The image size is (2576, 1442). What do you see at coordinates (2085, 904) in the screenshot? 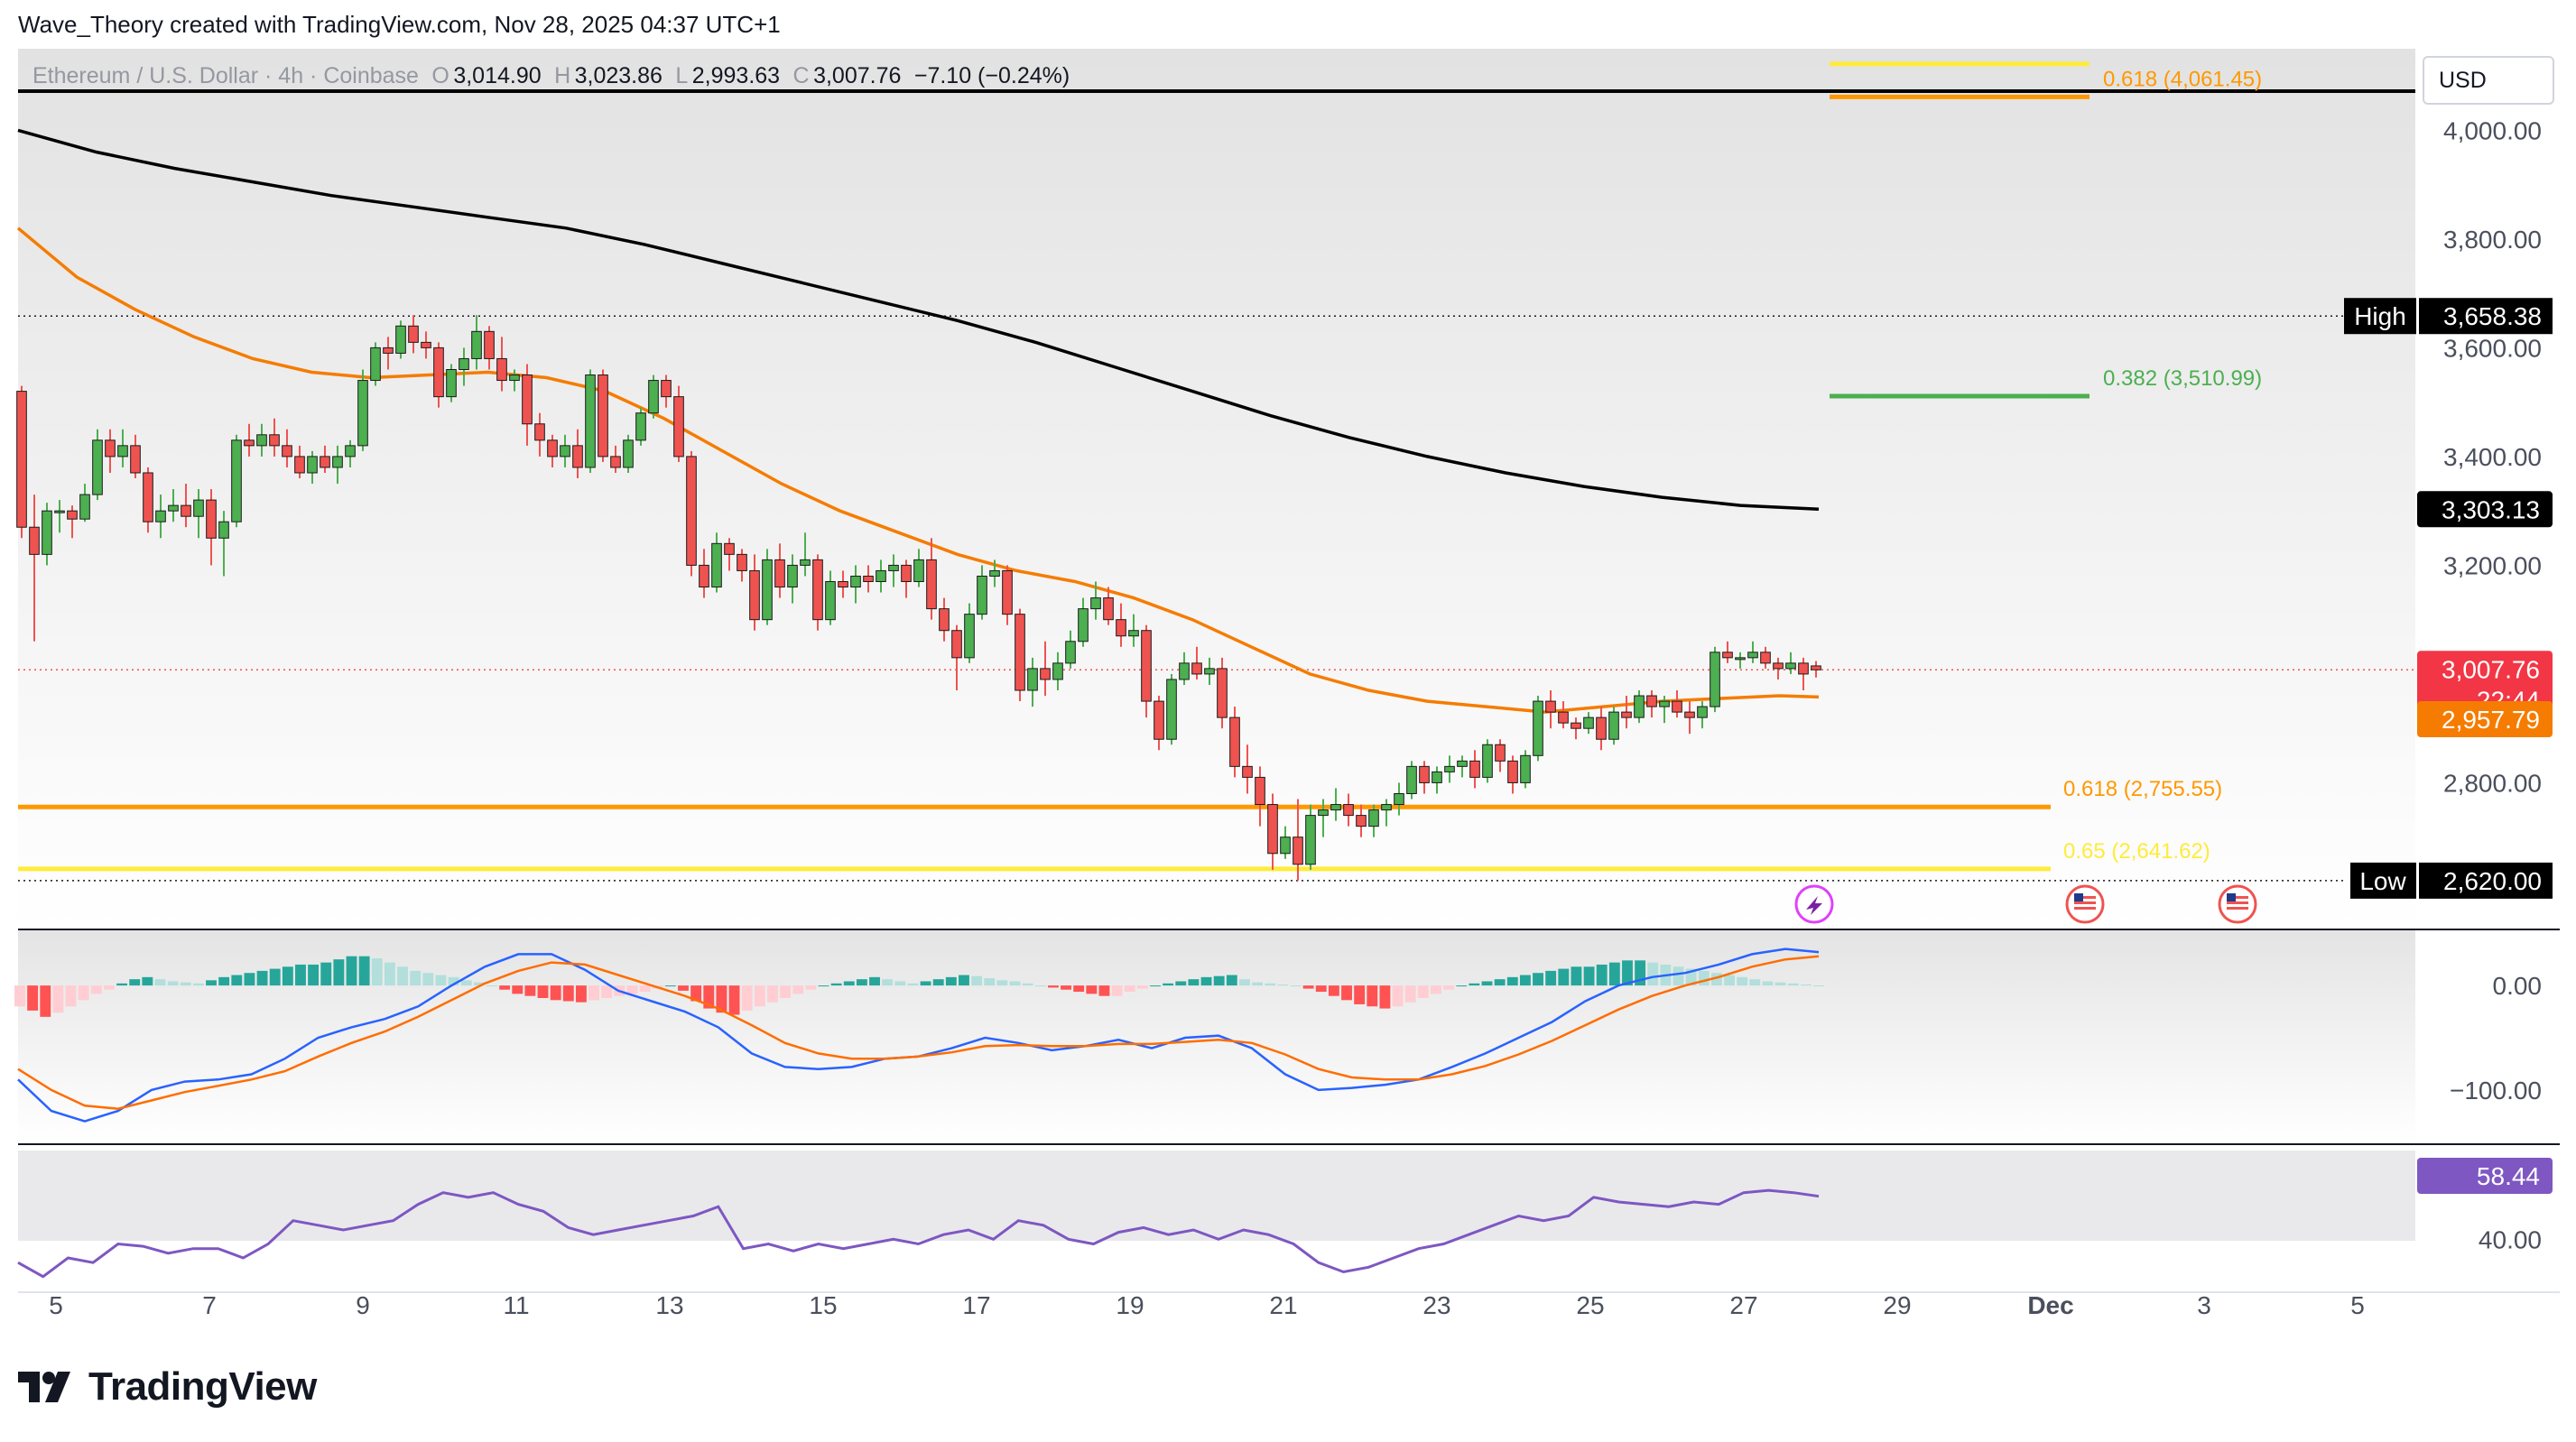
I see `us-flag-event-icon` at bounding box center [2085, 904].